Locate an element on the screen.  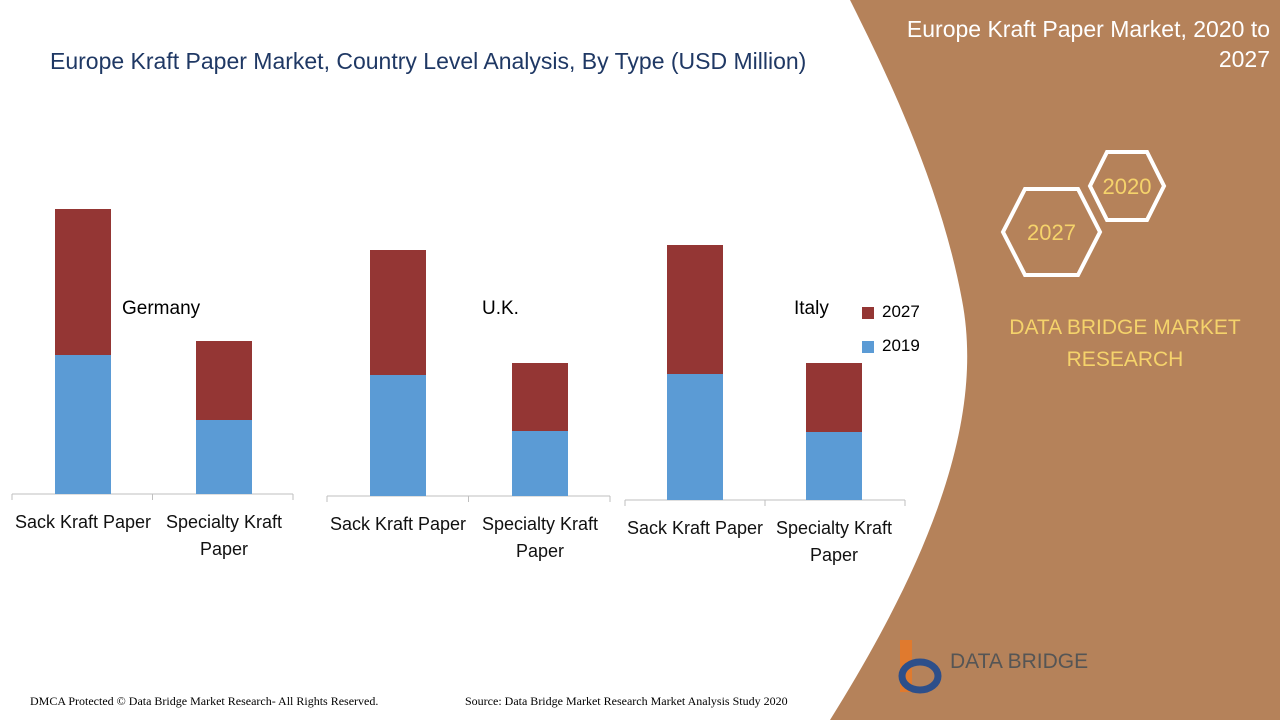
logo-mark is located at coordinates (920, 667).